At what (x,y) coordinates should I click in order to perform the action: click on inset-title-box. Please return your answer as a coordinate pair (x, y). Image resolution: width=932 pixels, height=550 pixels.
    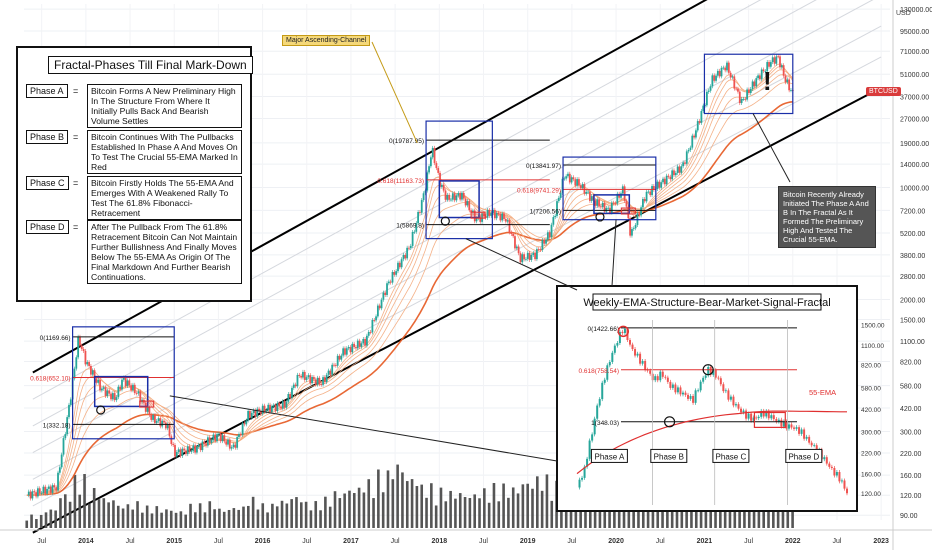
    Looking at the image, I should click on (707, 302).